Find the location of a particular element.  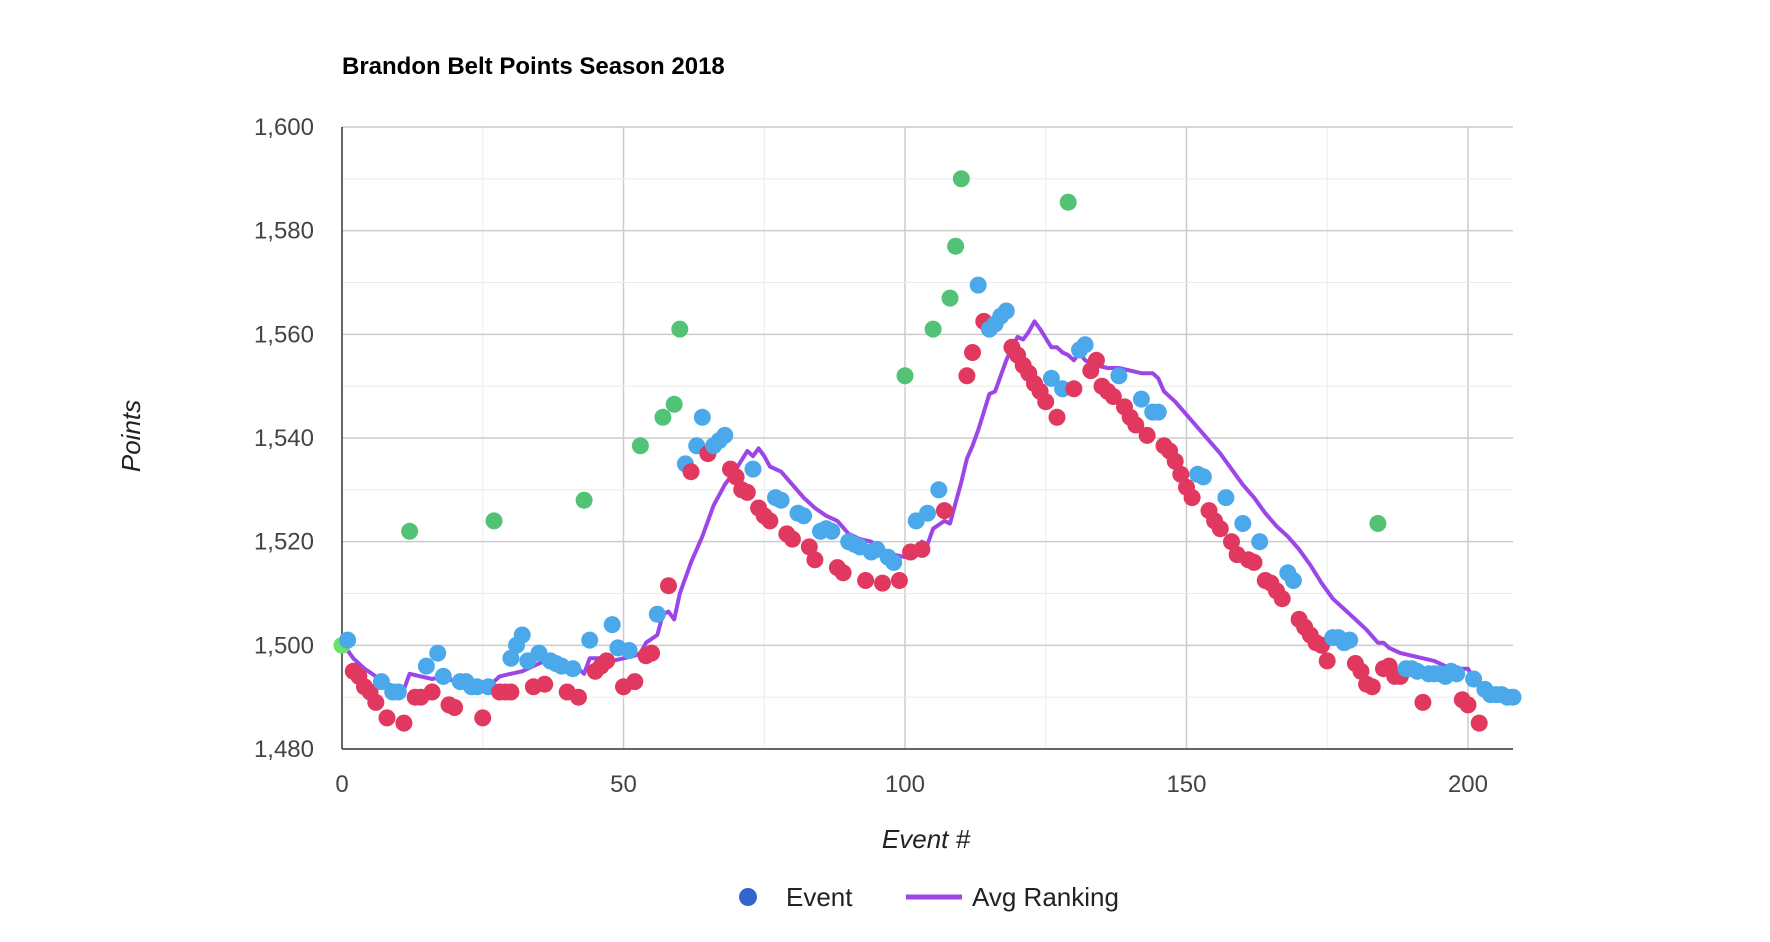

legend: Event Avg Ranking is located at coordinates (929, 897).